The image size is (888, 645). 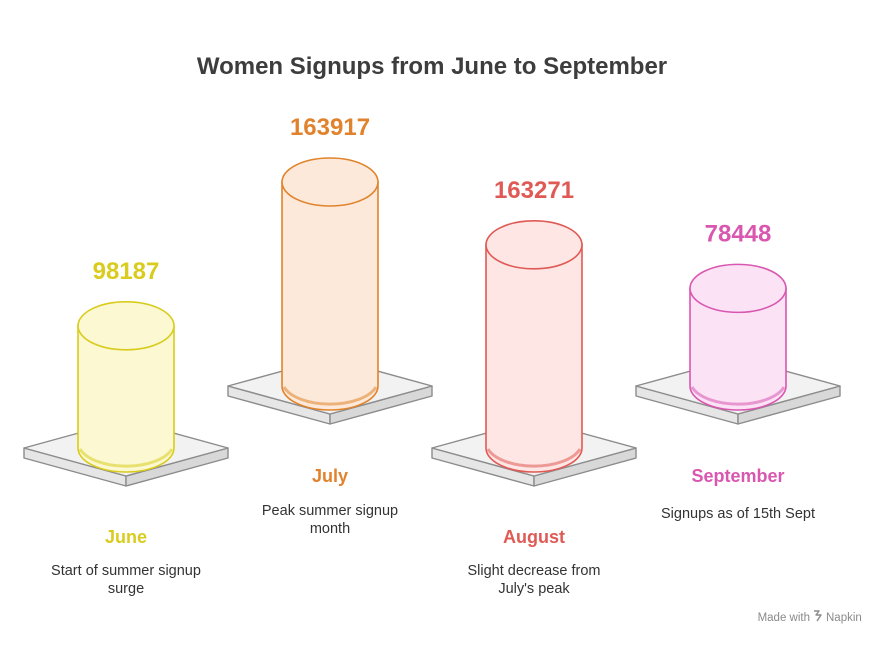 I want to click on data-label: 163917, so click(x=330, y=127).